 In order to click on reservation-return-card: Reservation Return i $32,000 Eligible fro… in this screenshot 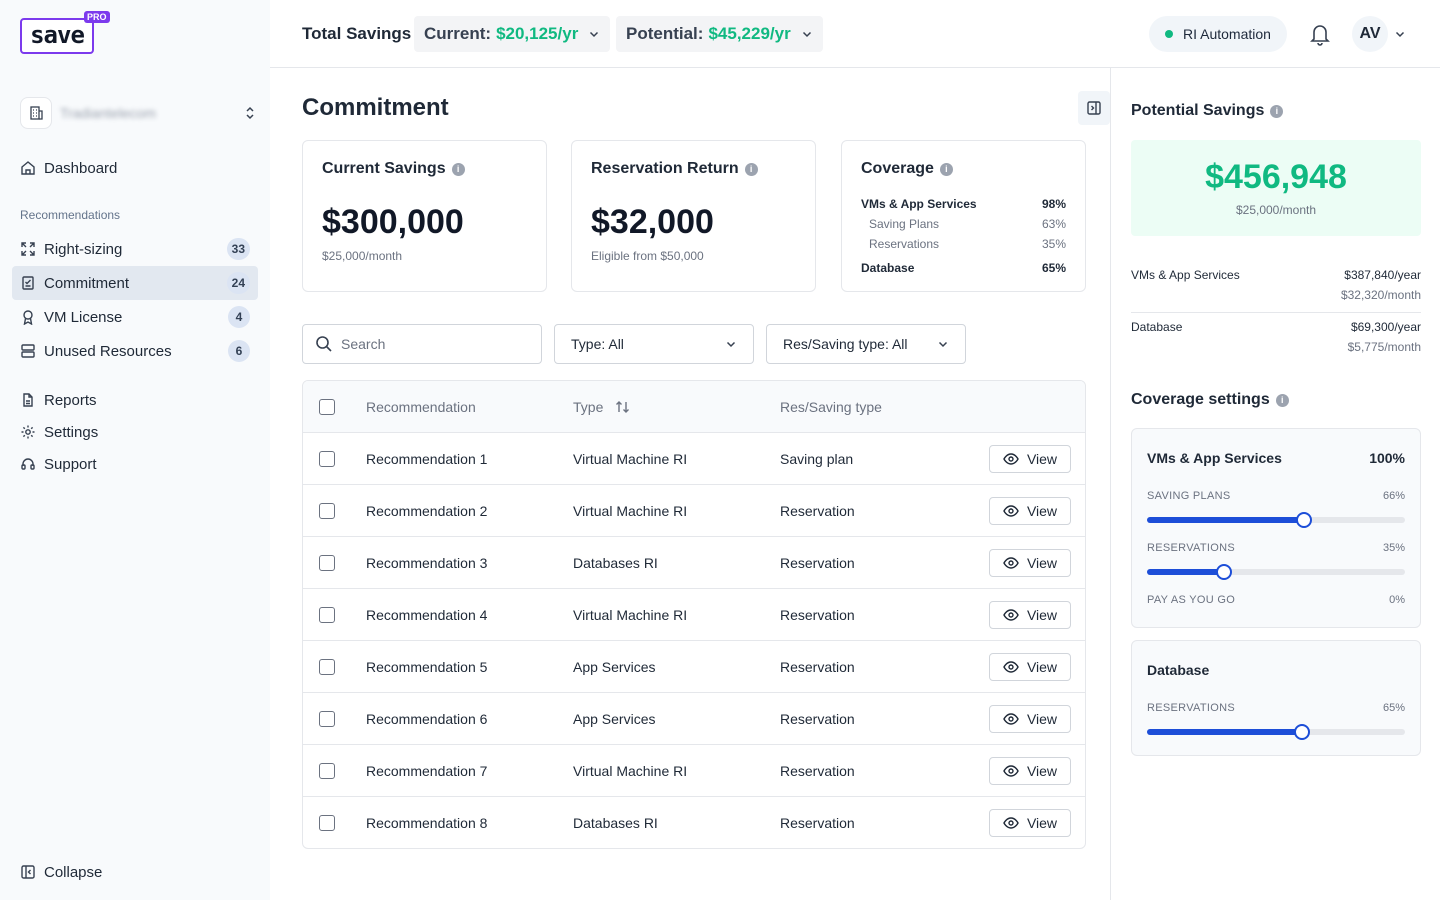, I will do `click(693, 216)`.